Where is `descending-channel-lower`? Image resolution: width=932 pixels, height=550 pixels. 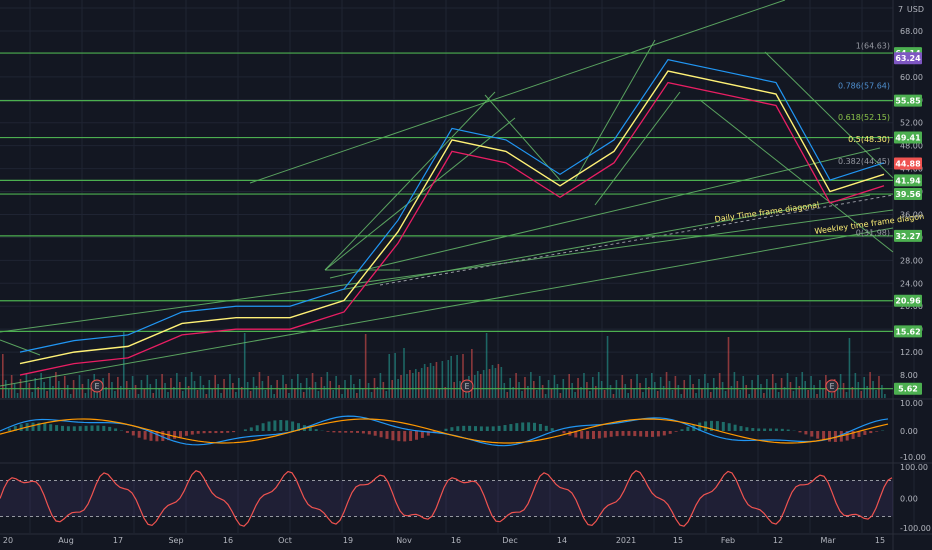 descending-channel-lower is located at coordinates (829, 115).